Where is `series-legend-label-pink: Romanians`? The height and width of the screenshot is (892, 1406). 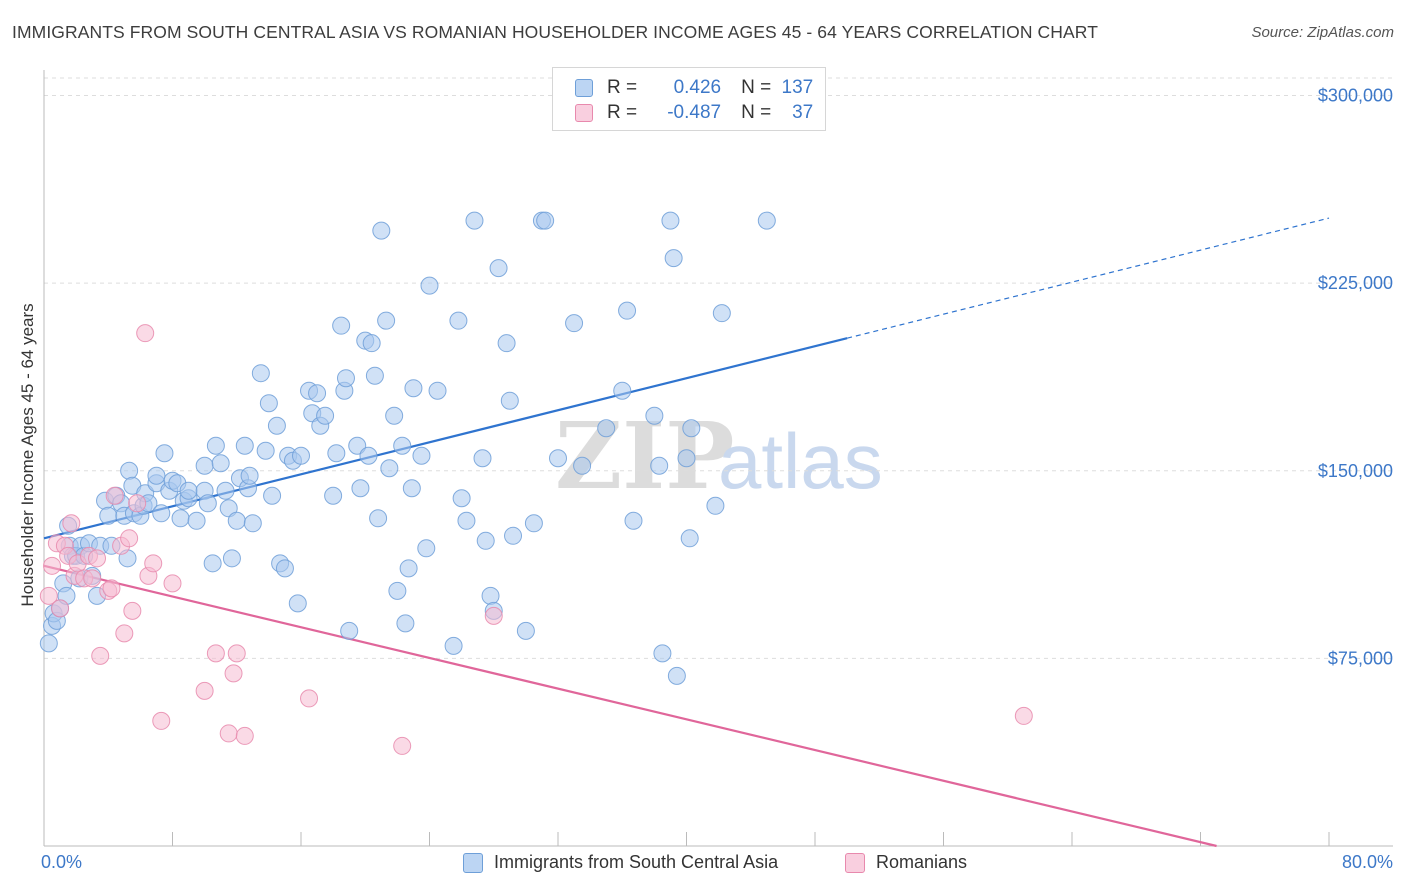
series-legend-label-pink: Romanians is located at coordinates (922, 862).